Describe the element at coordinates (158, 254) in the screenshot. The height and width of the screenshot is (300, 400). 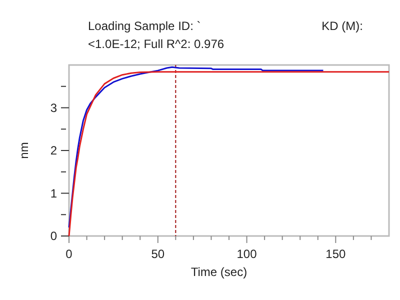
I see `x-tick-label: 50` at that location.